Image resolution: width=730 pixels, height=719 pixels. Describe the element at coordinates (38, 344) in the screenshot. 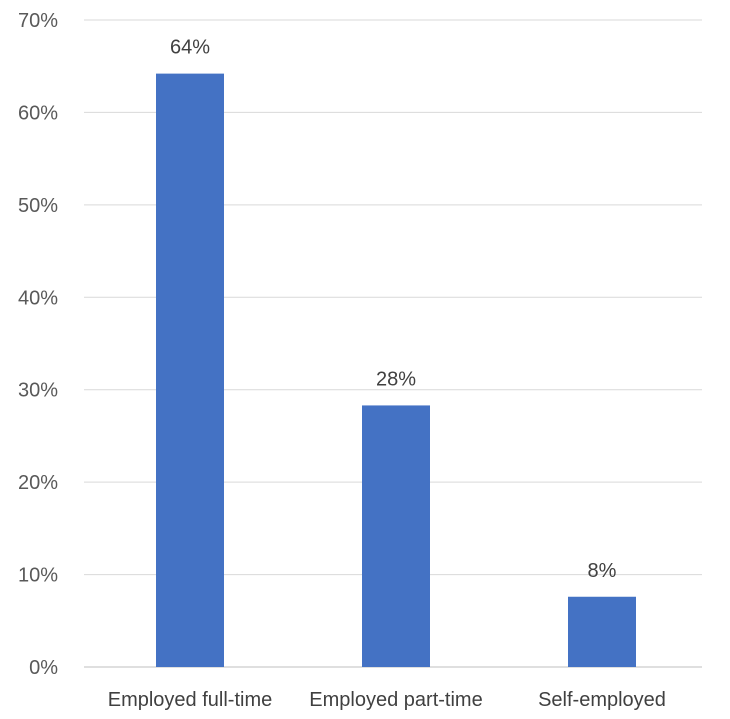

I see `y-axis-tick-labels: 0% 10% 20% 30% 40% 50% 60% 70%` at that location.